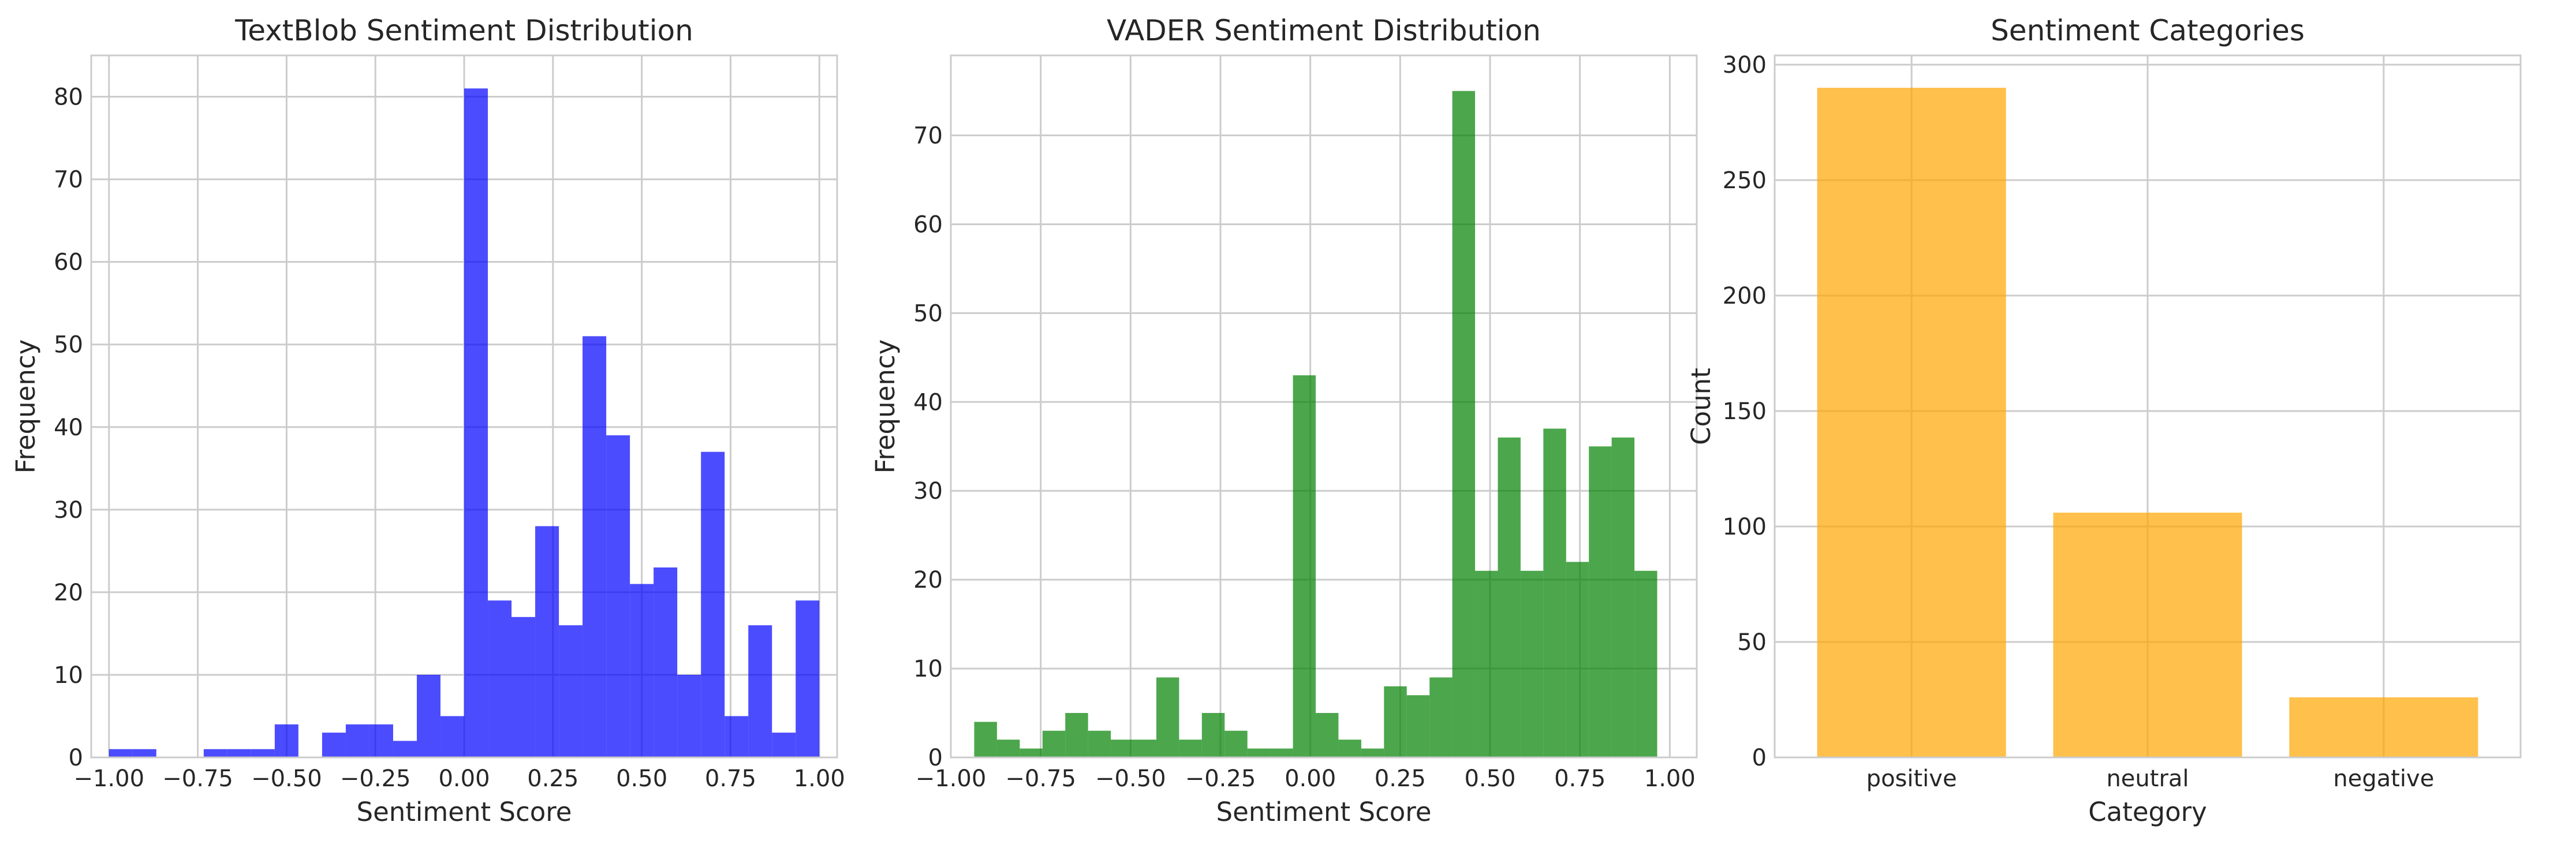 This screenshot has height=844, width=2576. Describe the element at coordinates (463, 30) in the screenshot. I see `chart-title: TextBlob Sentiment Distribution` at that location.